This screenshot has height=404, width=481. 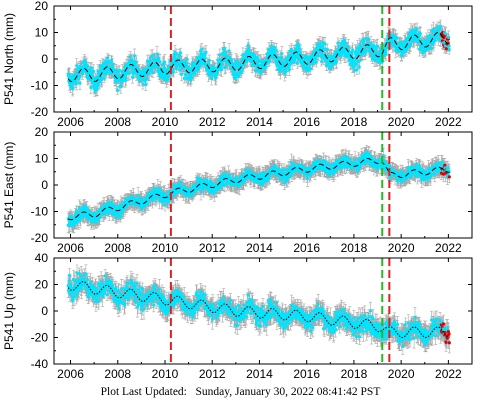 What do you see at coordinates (212, 248) in the screenshot?
I see `x-tick-label: 2012` at bounding box center [212, 248].